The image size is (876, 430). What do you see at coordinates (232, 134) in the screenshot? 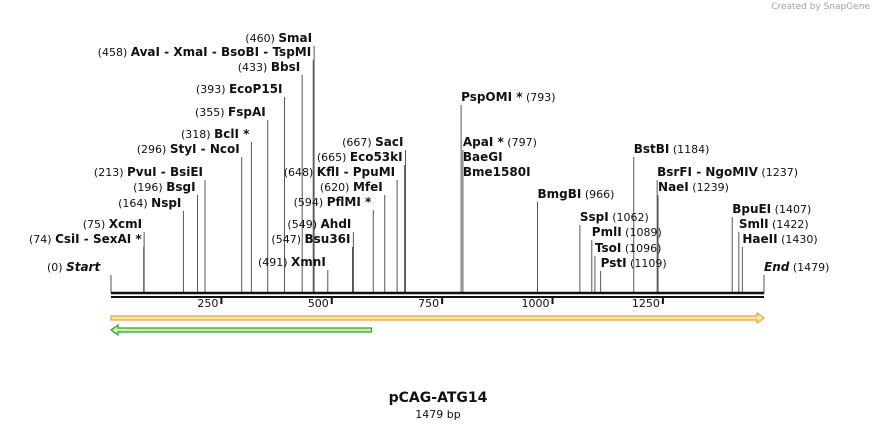
I see `site-names: BclI *` at bounding box center [232, 134].